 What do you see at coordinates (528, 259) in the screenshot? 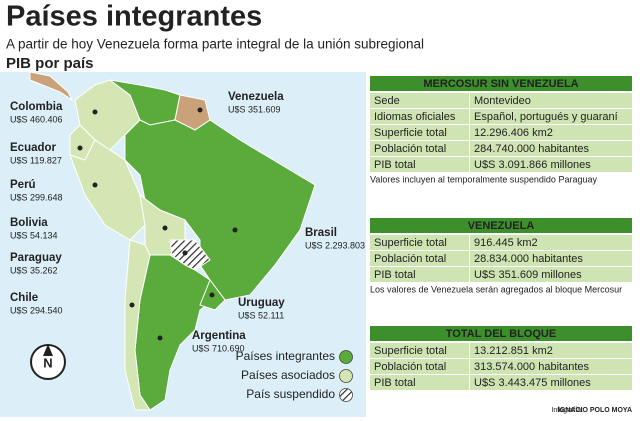
I see `row-value: 28.834.000 habitantes` at bounding box center [528, 259].